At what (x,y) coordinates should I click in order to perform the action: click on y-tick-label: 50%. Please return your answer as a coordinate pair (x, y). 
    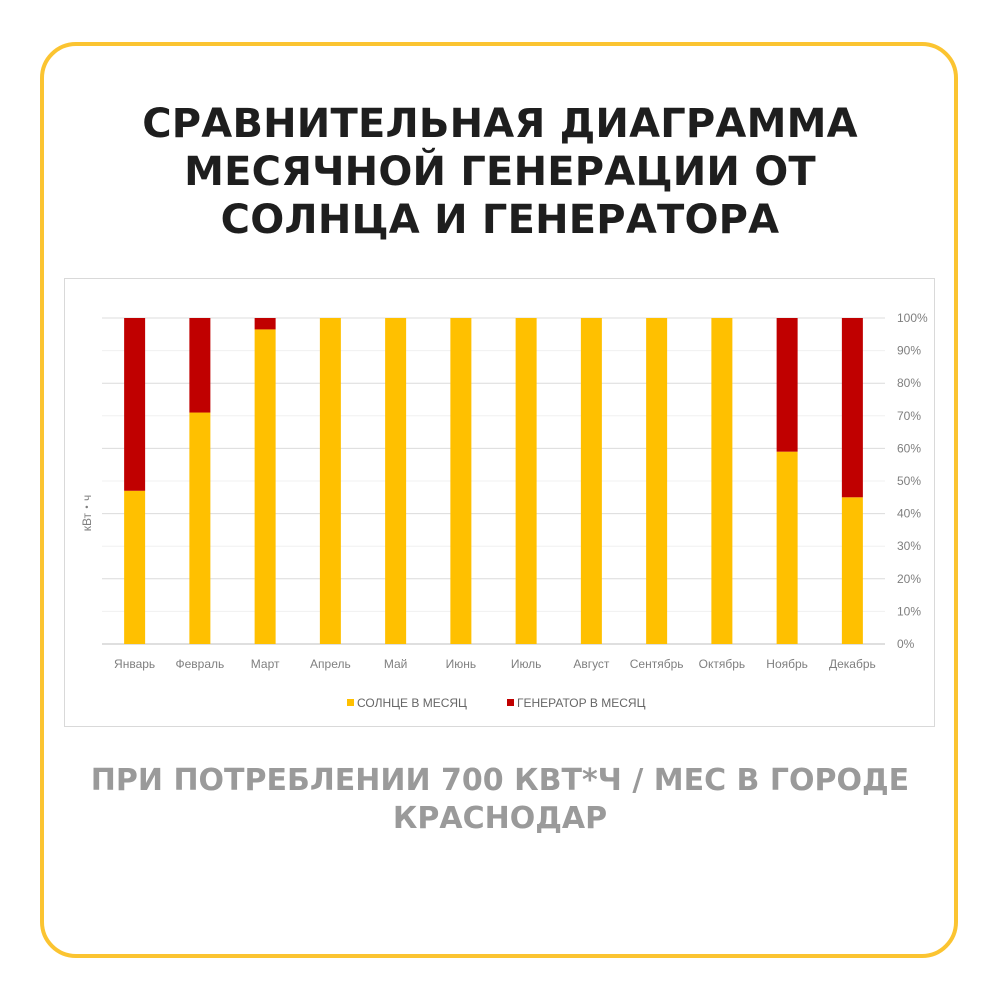
    Looking at the image, I should click on (909, 481).